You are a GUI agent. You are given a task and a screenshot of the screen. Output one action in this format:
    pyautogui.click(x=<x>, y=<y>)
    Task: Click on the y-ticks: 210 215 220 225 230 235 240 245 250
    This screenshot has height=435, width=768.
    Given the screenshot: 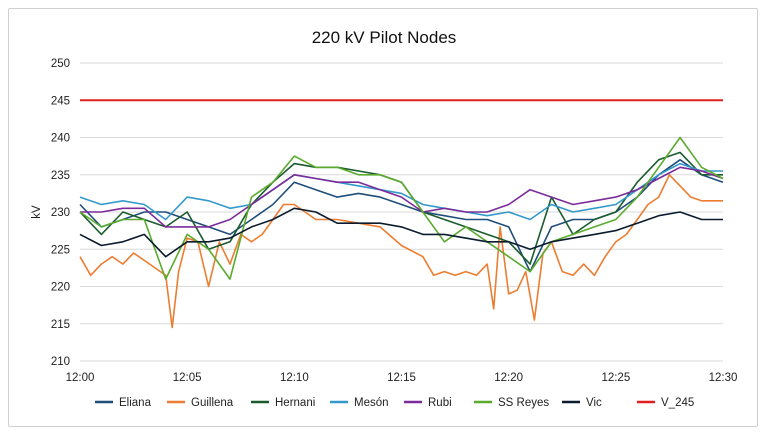 What is the action you would take?
    pyautogui.click(x=60, y=213)
    